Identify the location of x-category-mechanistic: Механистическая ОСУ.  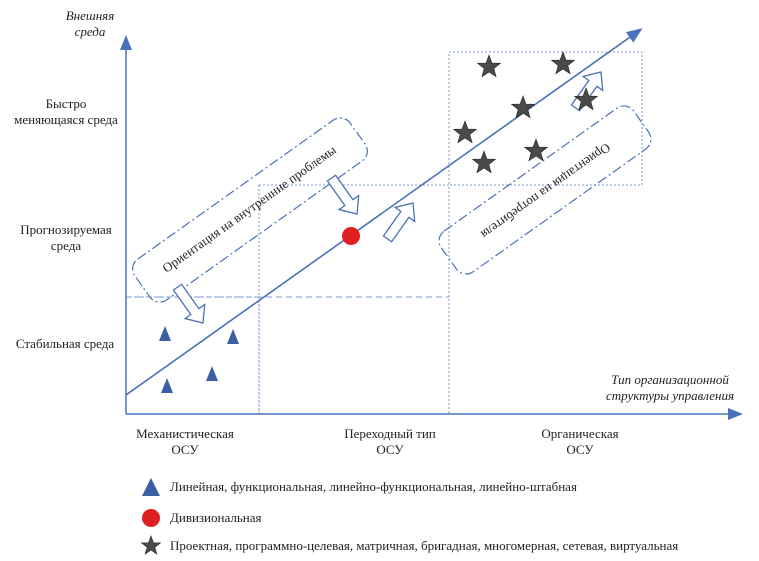
(185, 442).